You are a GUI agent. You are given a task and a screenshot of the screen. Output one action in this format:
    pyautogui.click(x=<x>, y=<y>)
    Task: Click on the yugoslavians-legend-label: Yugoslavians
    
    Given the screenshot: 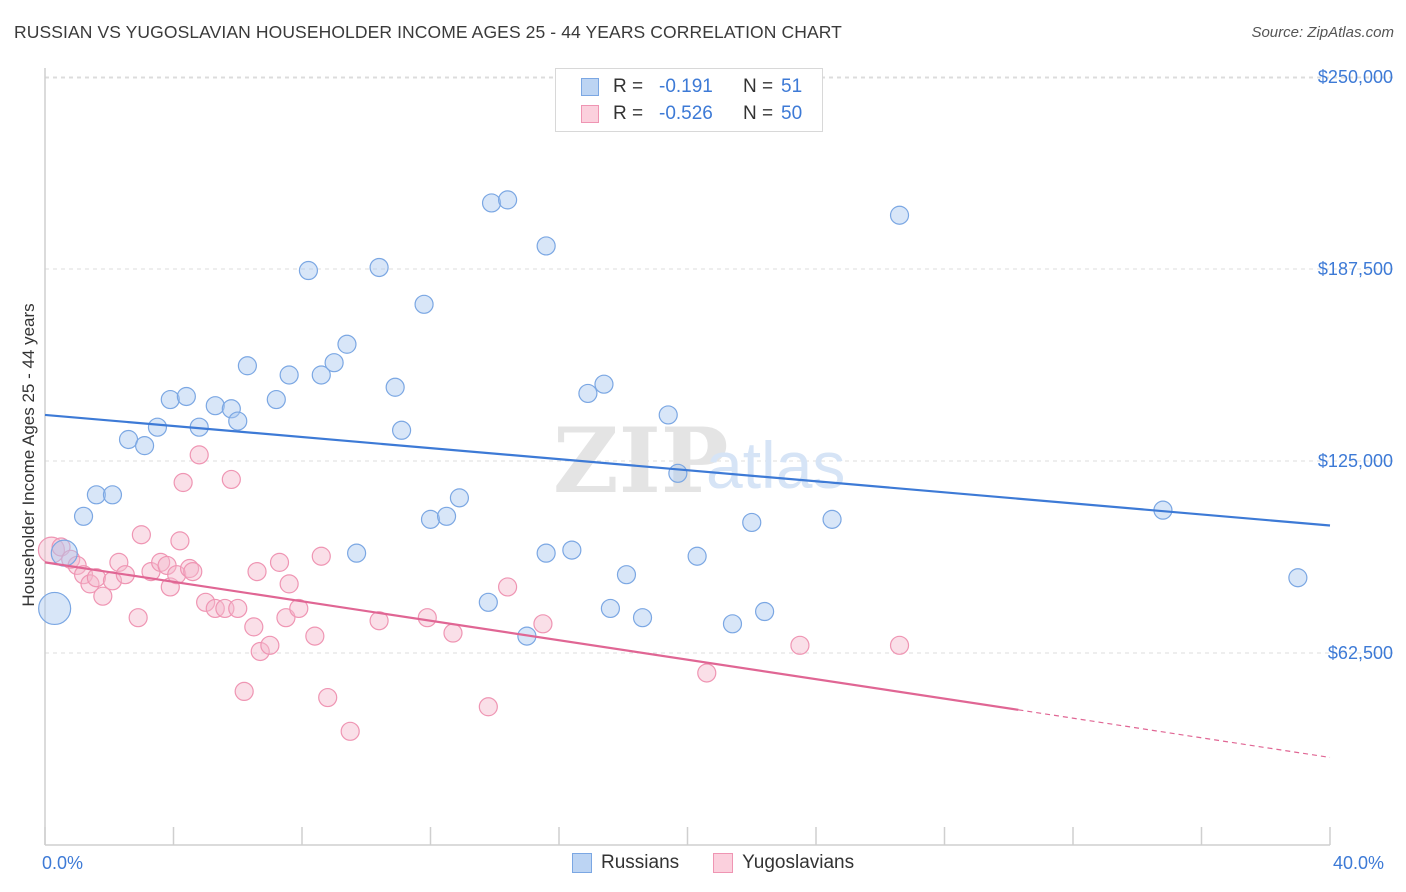 What is the action you would take?
    pyautogui.click(x=798, y=862)
    